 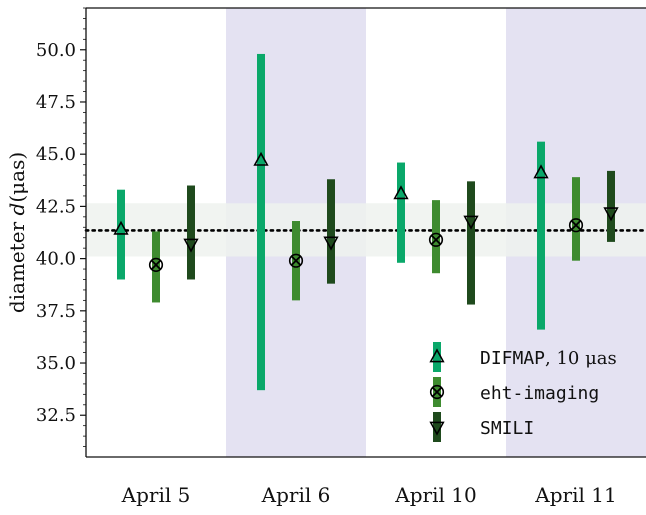 I want to click on y-tick-label: 32.5, so click(x=56, y=415).